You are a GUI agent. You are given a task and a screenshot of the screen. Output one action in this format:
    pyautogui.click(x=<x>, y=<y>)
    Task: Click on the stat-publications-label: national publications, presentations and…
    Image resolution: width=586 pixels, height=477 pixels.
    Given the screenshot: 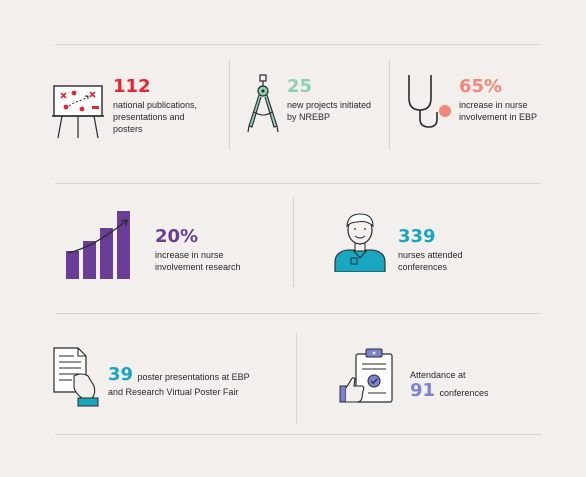 What is the action you would take?
    pyautogui.click(x=155, y=117)
    